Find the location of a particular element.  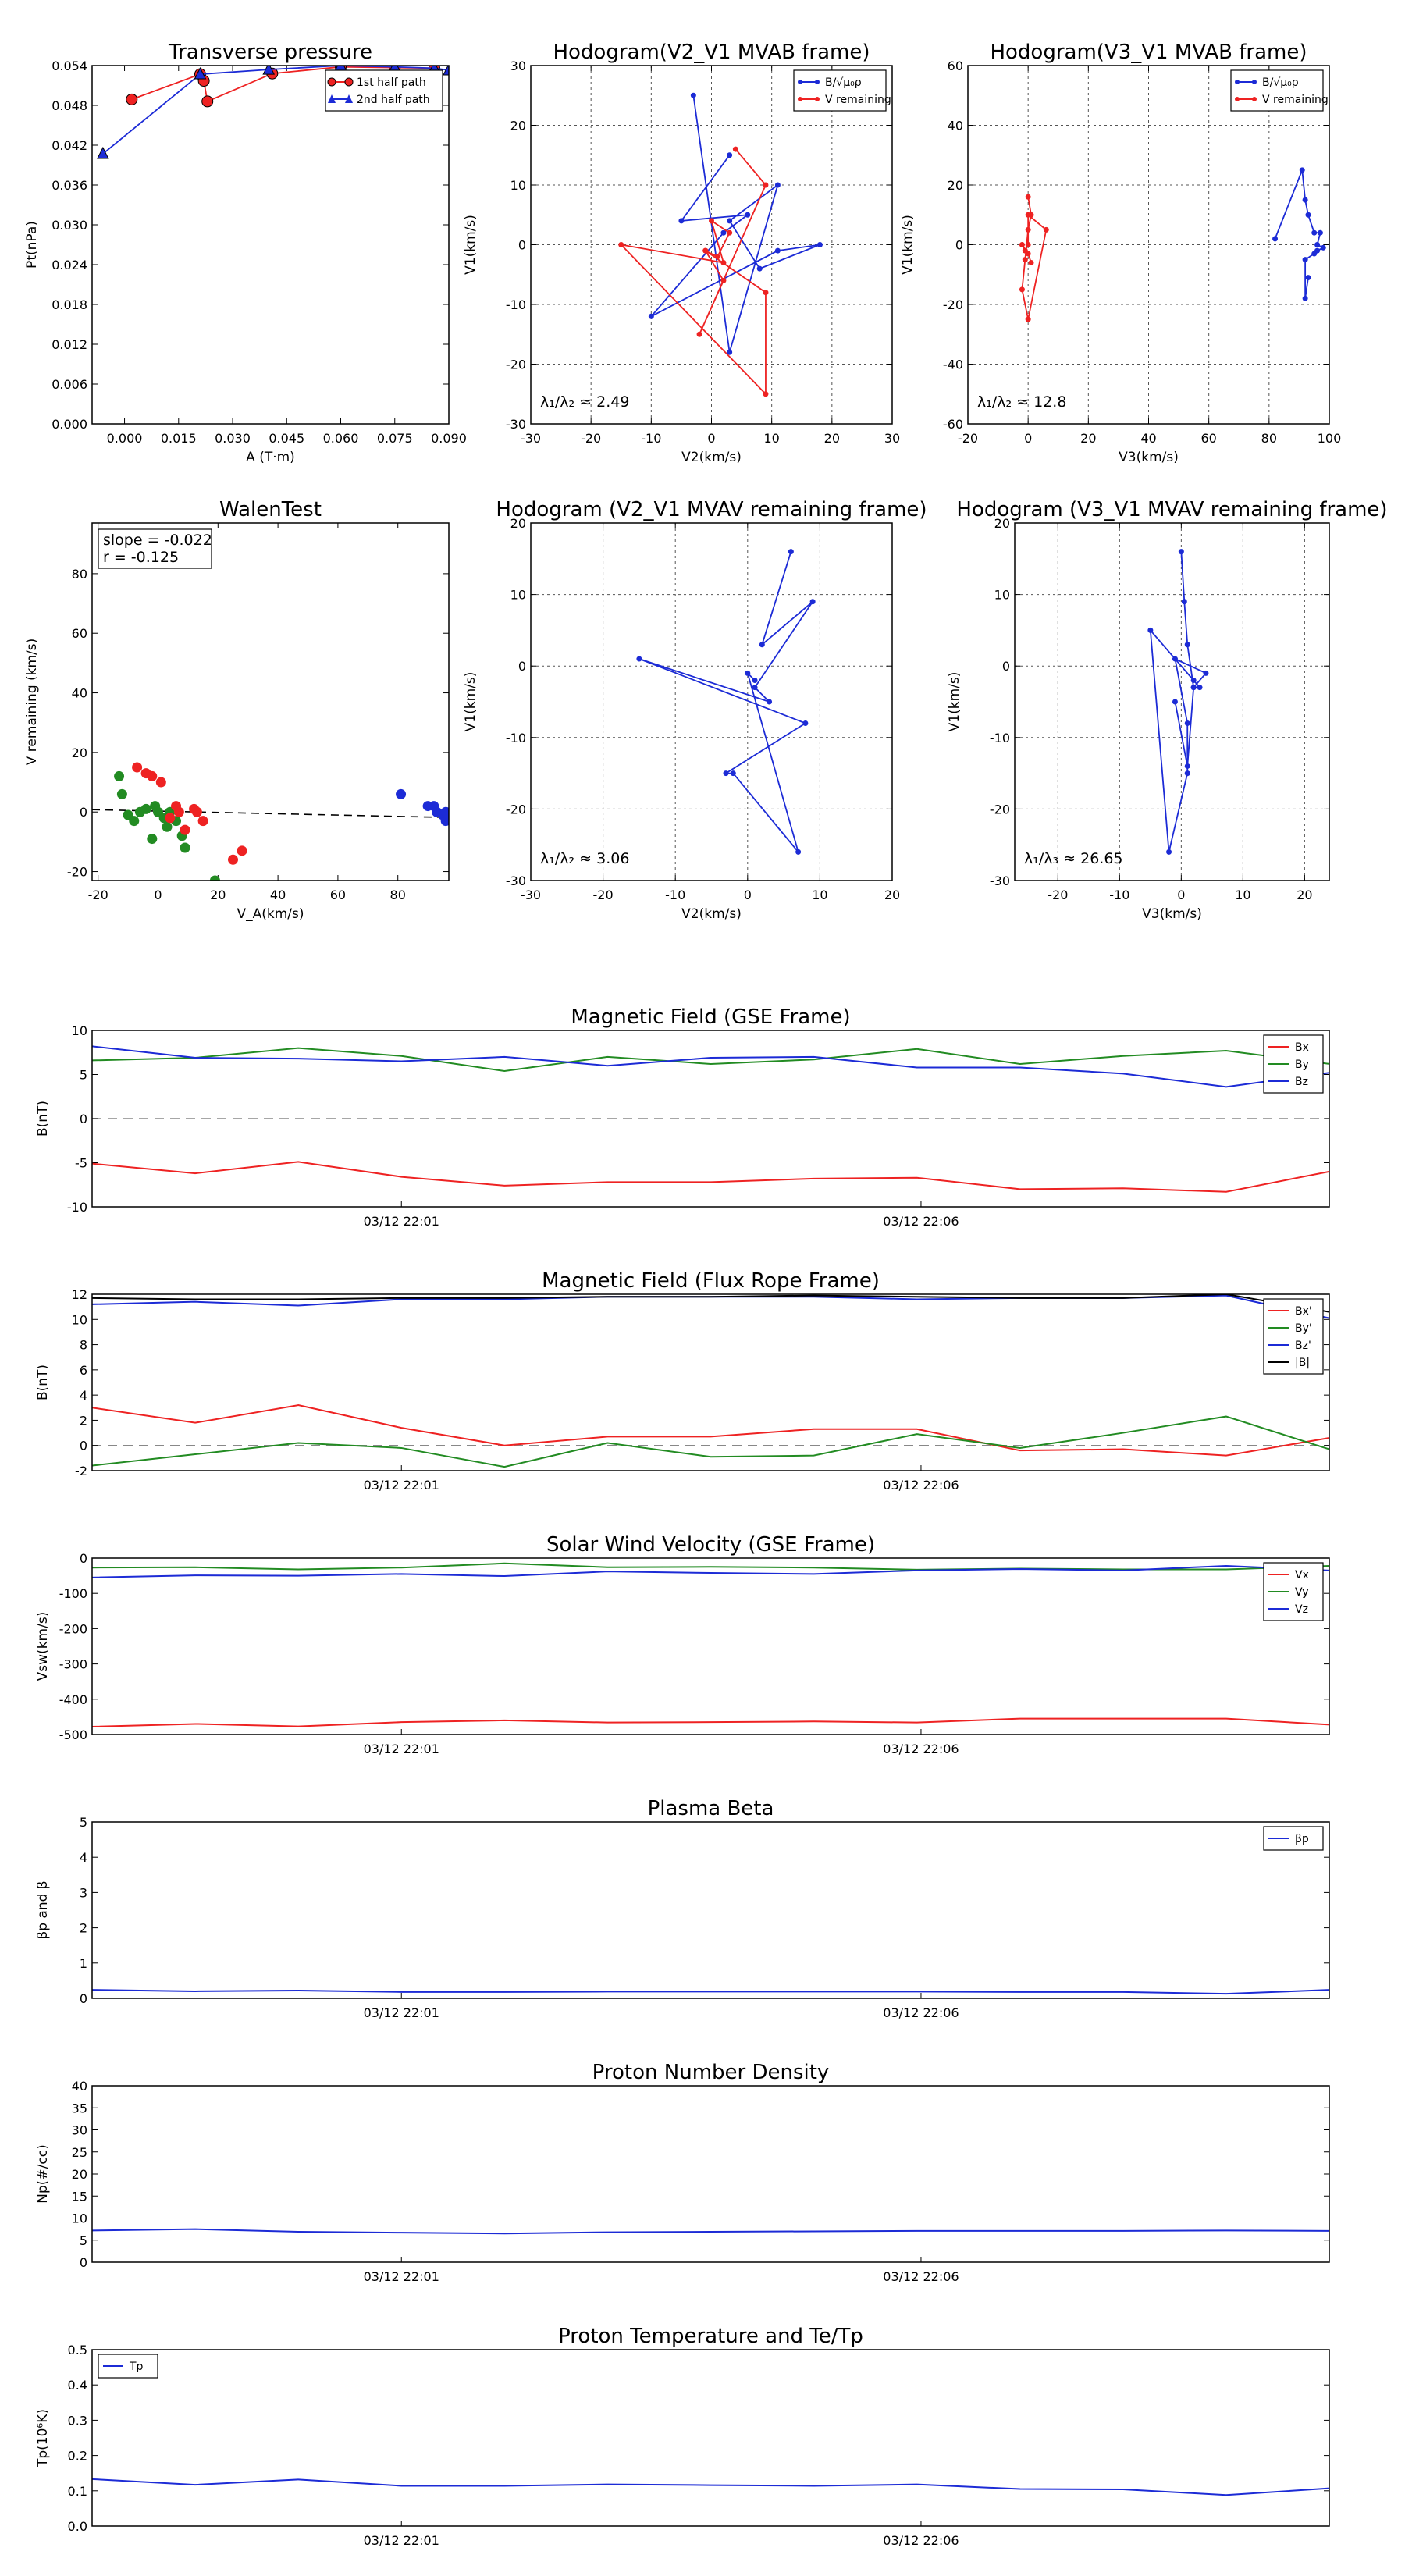

series-line-B/√μ₀ρ is located at coordinates (735, 224).